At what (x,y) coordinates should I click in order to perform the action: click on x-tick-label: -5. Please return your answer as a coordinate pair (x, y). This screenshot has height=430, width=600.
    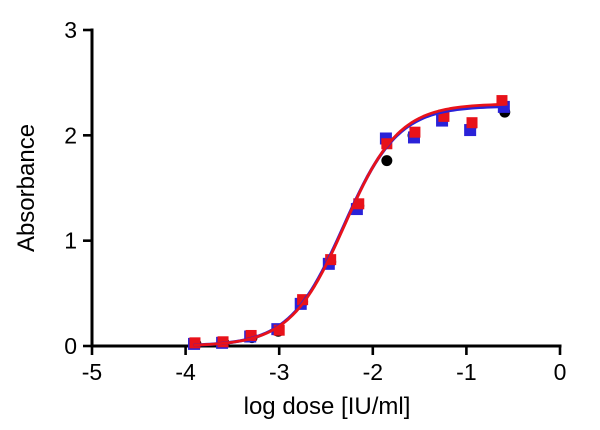
    Looking at the image, I should click on (92, 372).